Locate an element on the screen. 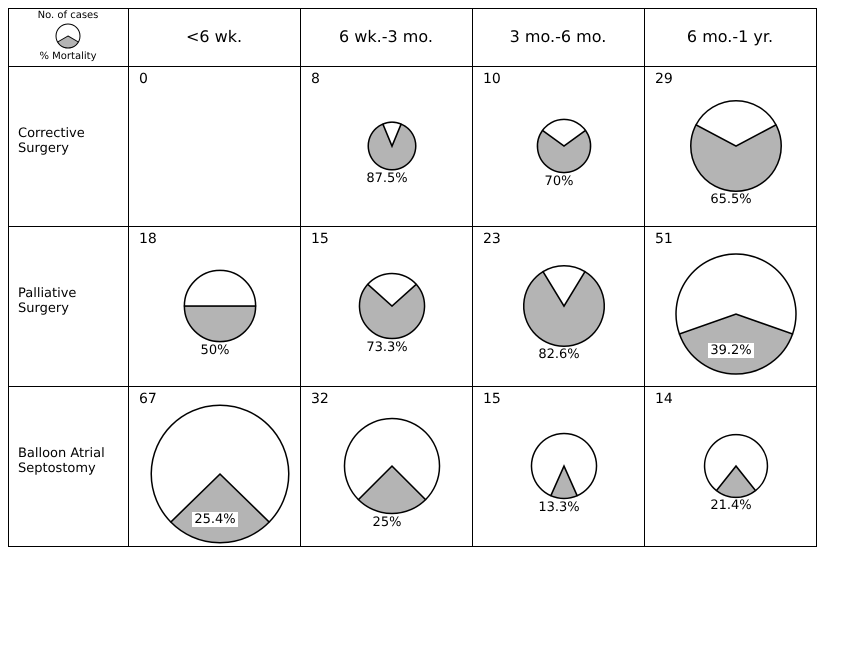  category-label: 6 mo.-1 yr. is located at coordinates (730, 37).